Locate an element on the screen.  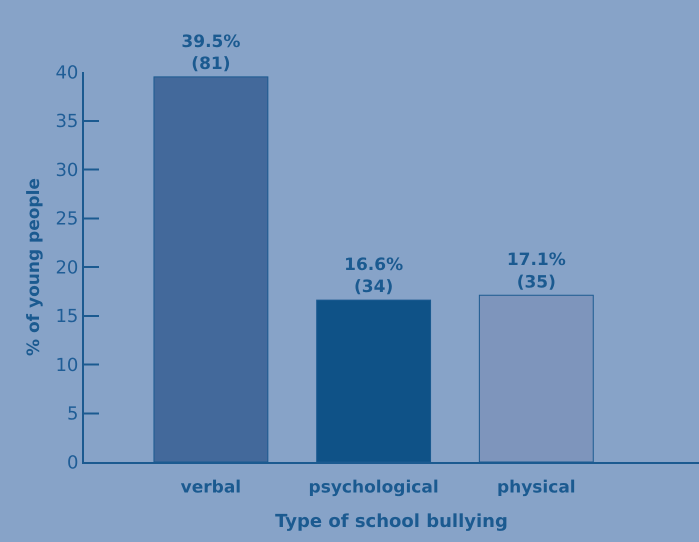
data-label: 39.5% (81) is located at coordinates (210, 53).